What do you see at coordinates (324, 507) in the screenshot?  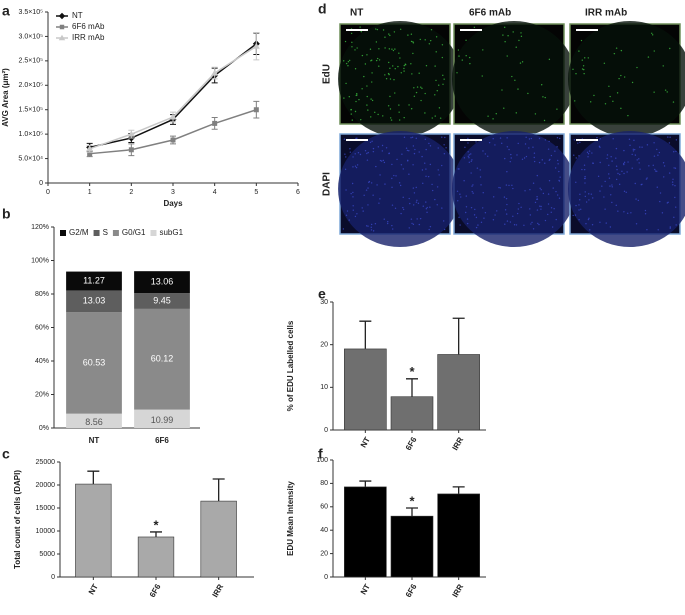 I see `y-tick-label: 60` at bounding box center [324, 507].